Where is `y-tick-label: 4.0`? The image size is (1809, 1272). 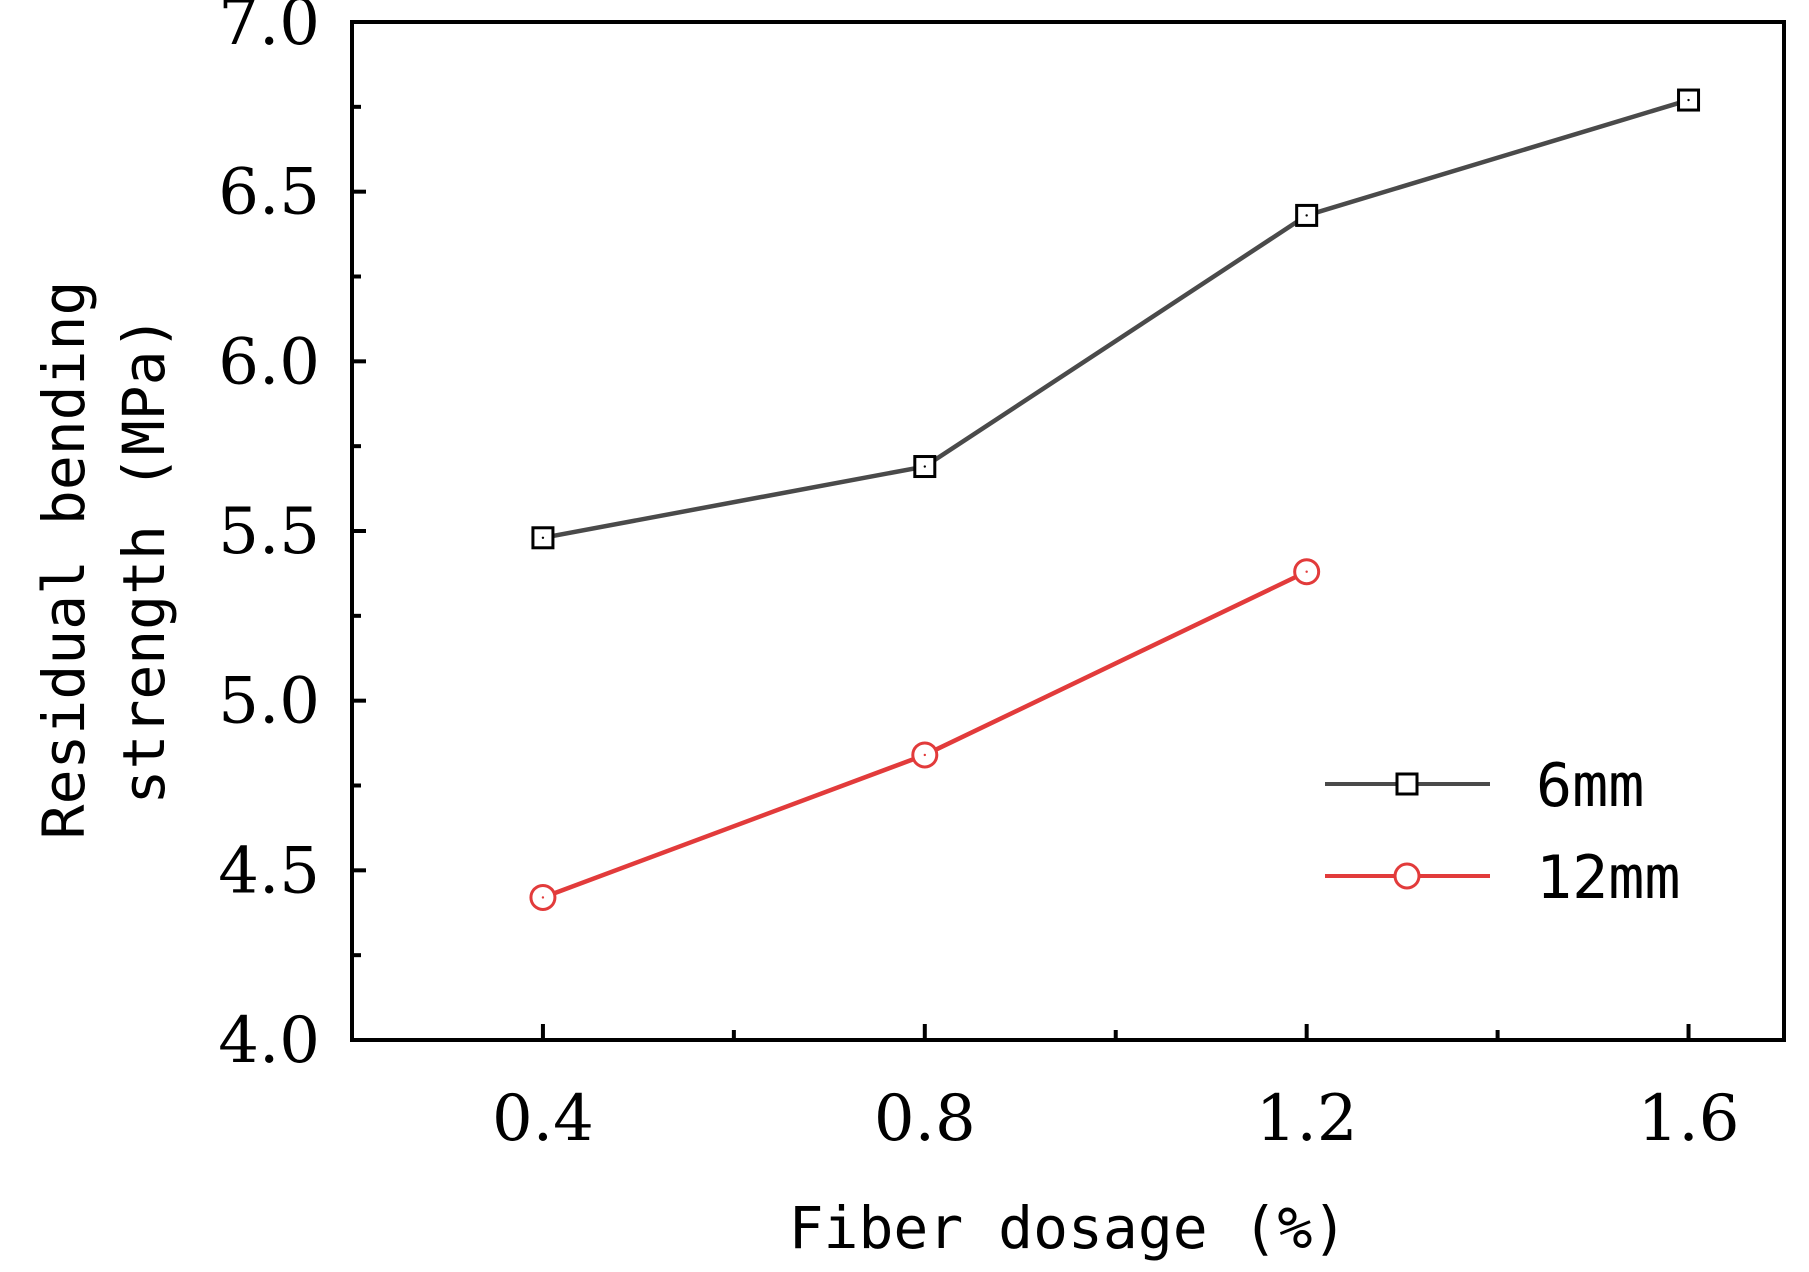
y-tick-label: 4.0 is located at coordinates (269, 1041).